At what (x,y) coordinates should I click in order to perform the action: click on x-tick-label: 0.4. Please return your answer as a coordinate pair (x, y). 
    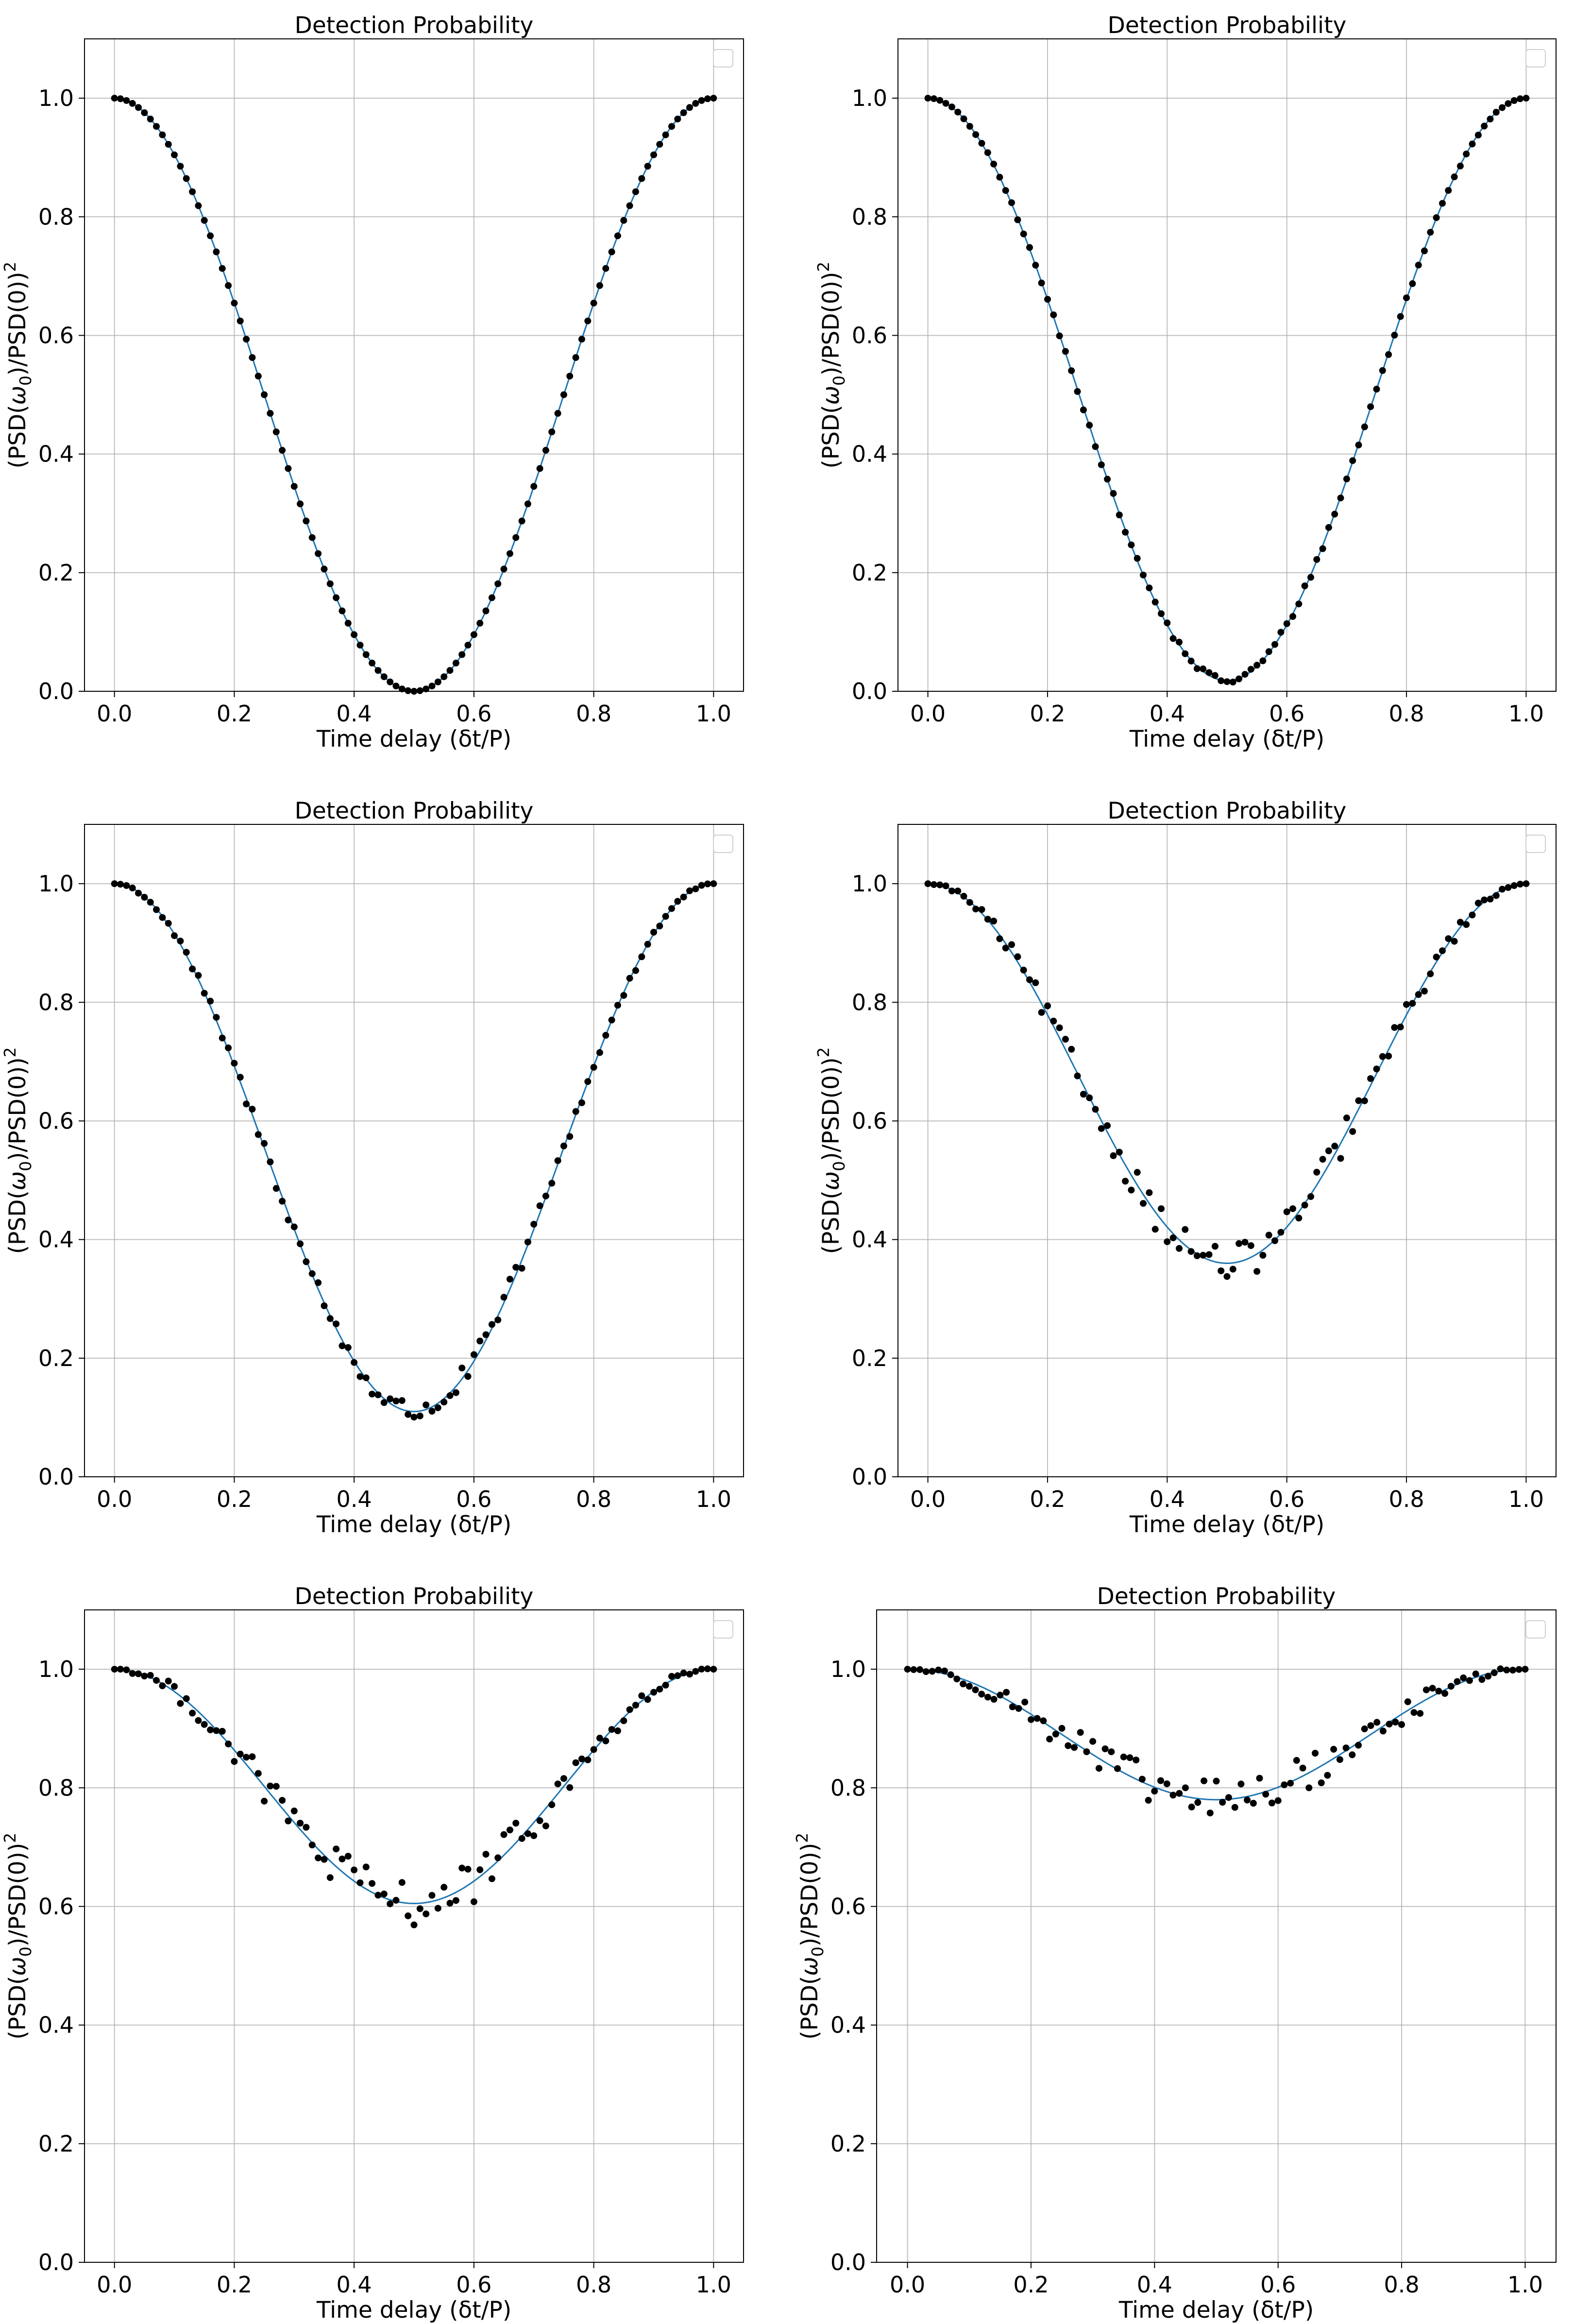
    Looking at the image, I should click on (1154, 2285).